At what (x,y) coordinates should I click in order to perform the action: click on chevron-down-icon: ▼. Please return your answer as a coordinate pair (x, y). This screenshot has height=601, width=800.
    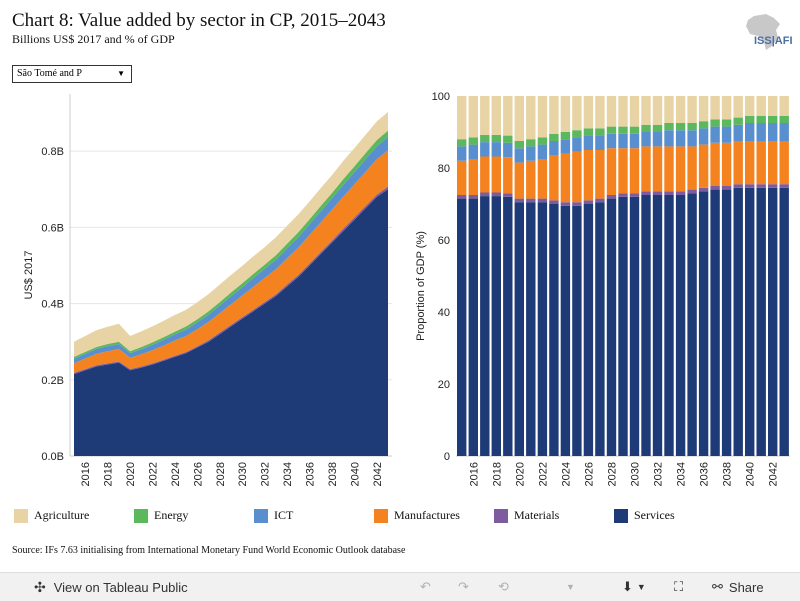
    Looking at the image, I should click on (641, 587).